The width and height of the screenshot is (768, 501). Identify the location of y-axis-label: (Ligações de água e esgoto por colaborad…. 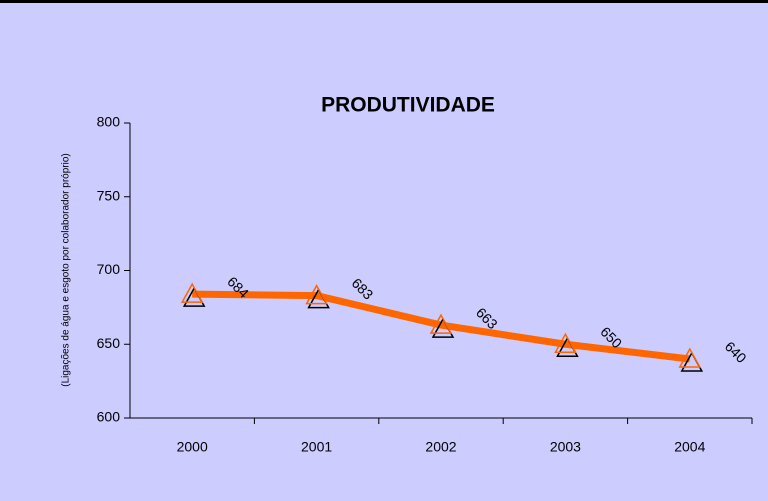
(66, 270).